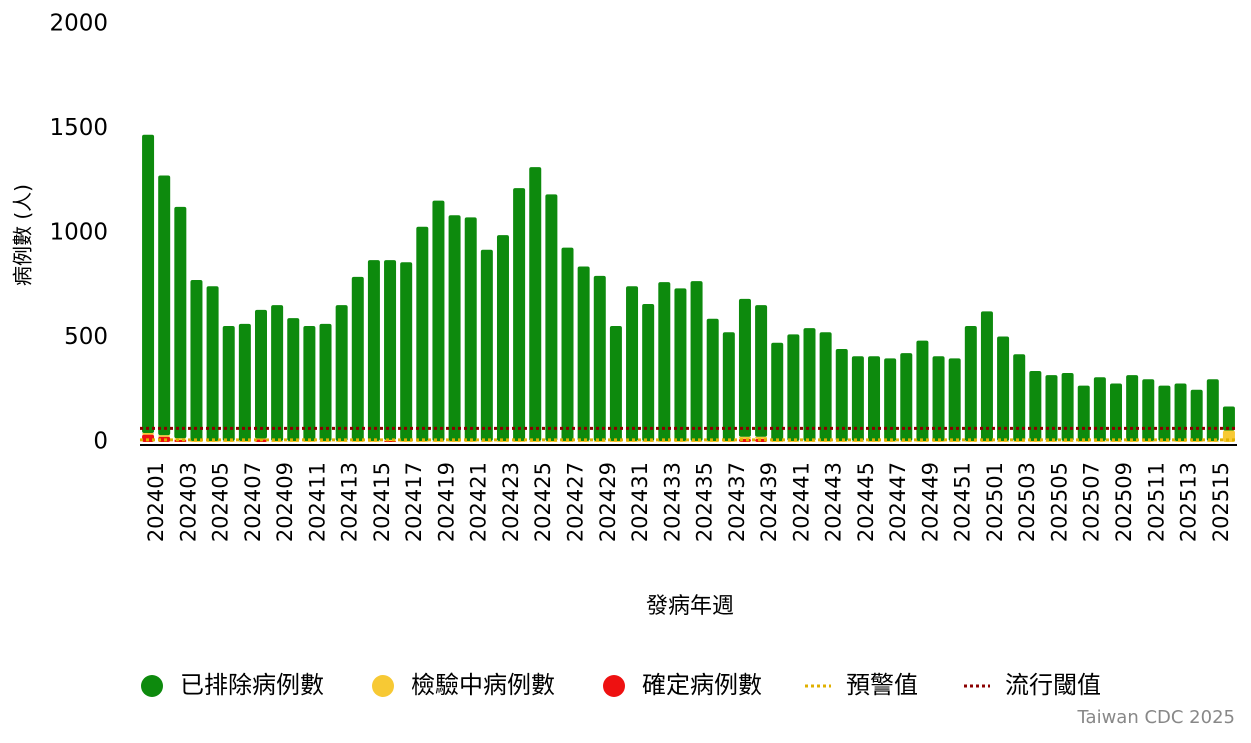  Describe the element at coordinates (576, 502) in the screenshot. I see `x-tick-label: 202427` at that location.